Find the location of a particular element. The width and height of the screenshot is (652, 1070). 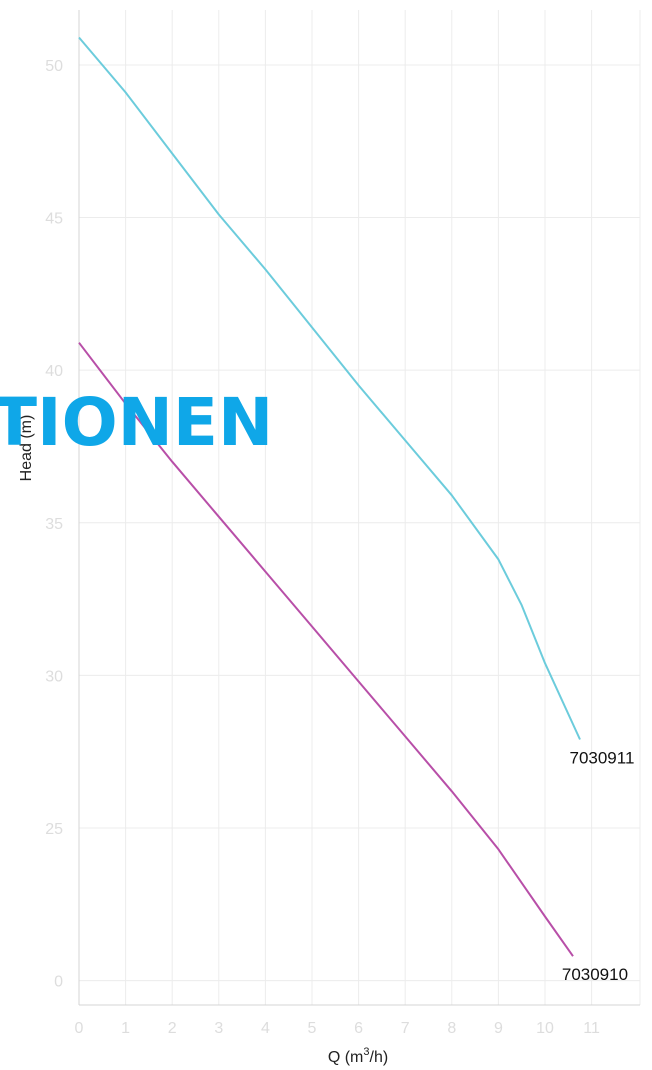

series-labels: 7030911 7030910 is located at coordinates (598, 866).